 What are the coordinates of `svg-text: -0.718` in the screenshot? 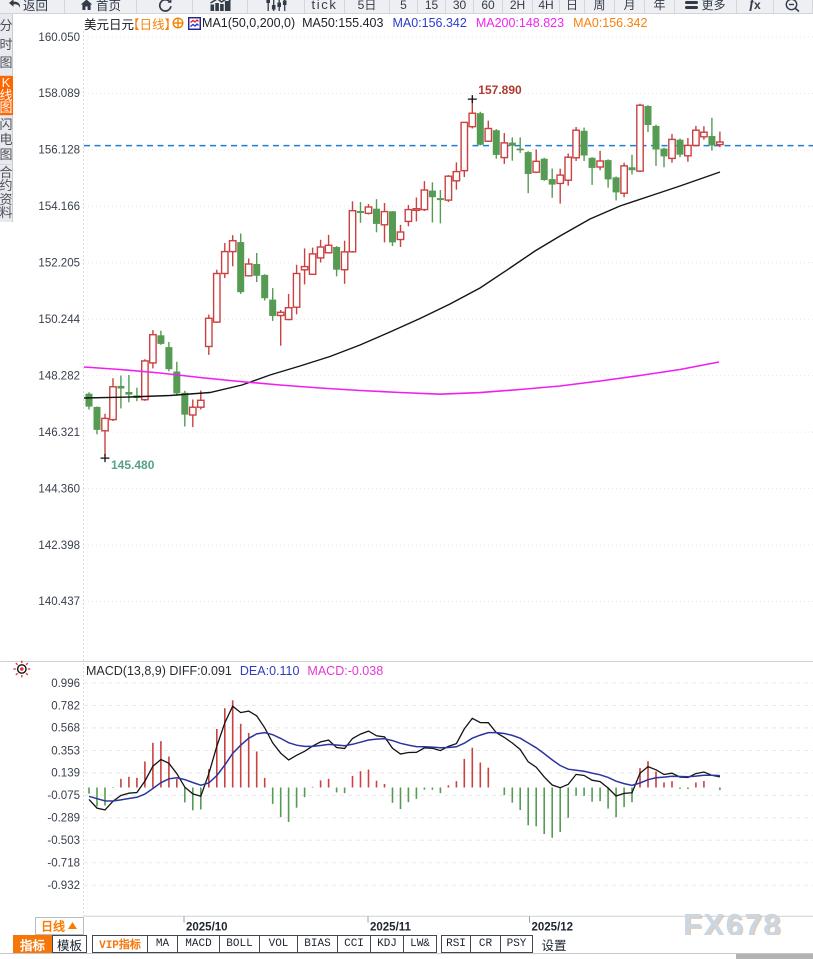 It's located at (63, 864).